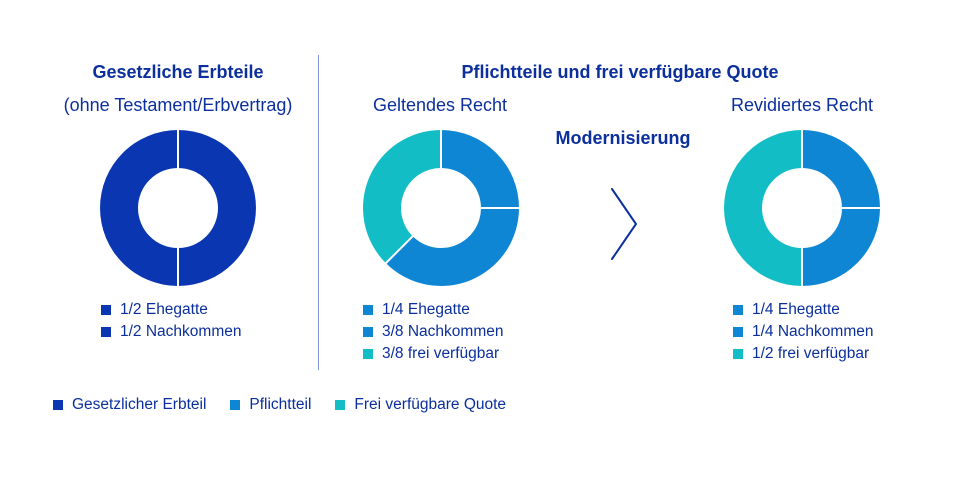 This screenshot has width=960, height=480. Describe the element at coordinates (623, 138) in the screenshot. I see `modernization-label: Modernisierung` at that location.